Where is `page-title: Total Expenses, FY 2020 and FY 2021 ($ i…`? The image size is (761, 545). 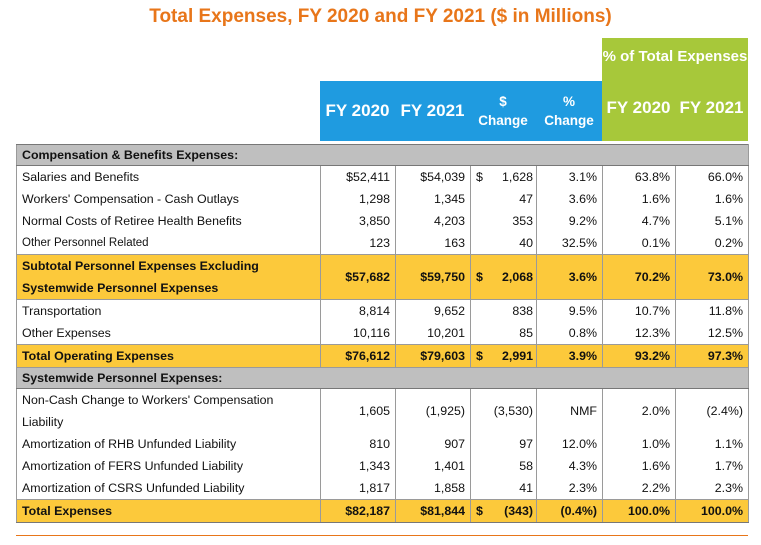
page-title: Total Expenses, FY 2020 and FY 2021 ($ i… is located at coordinates (380, 16).